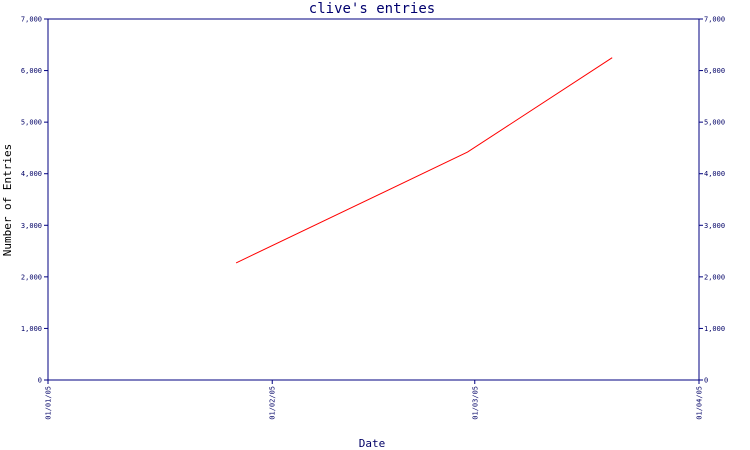 This screenshot has width=750, height=450. I want to click on y-axis-label: Number of Entries, so click(7, 200).